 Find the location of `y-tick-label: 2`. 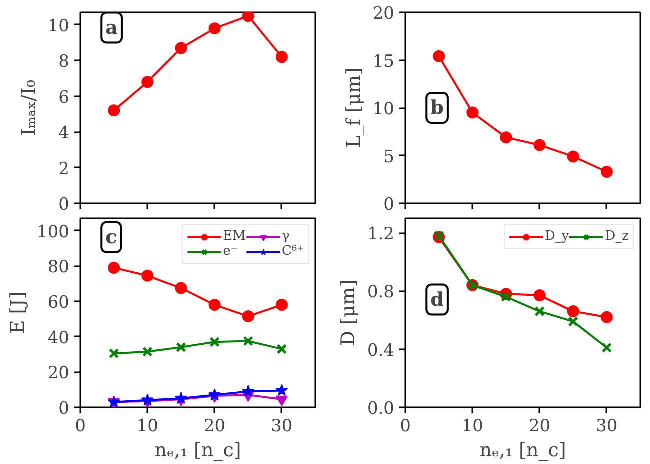

y-tick-label: 2 is located at coordinates (64, 169).